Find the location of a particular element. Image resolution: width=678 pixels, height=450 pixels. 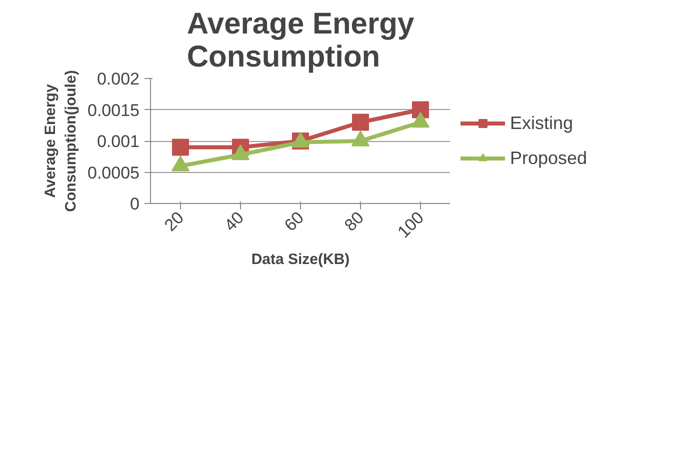

x-tick-label: 20 is located at coordinates (174, 221).